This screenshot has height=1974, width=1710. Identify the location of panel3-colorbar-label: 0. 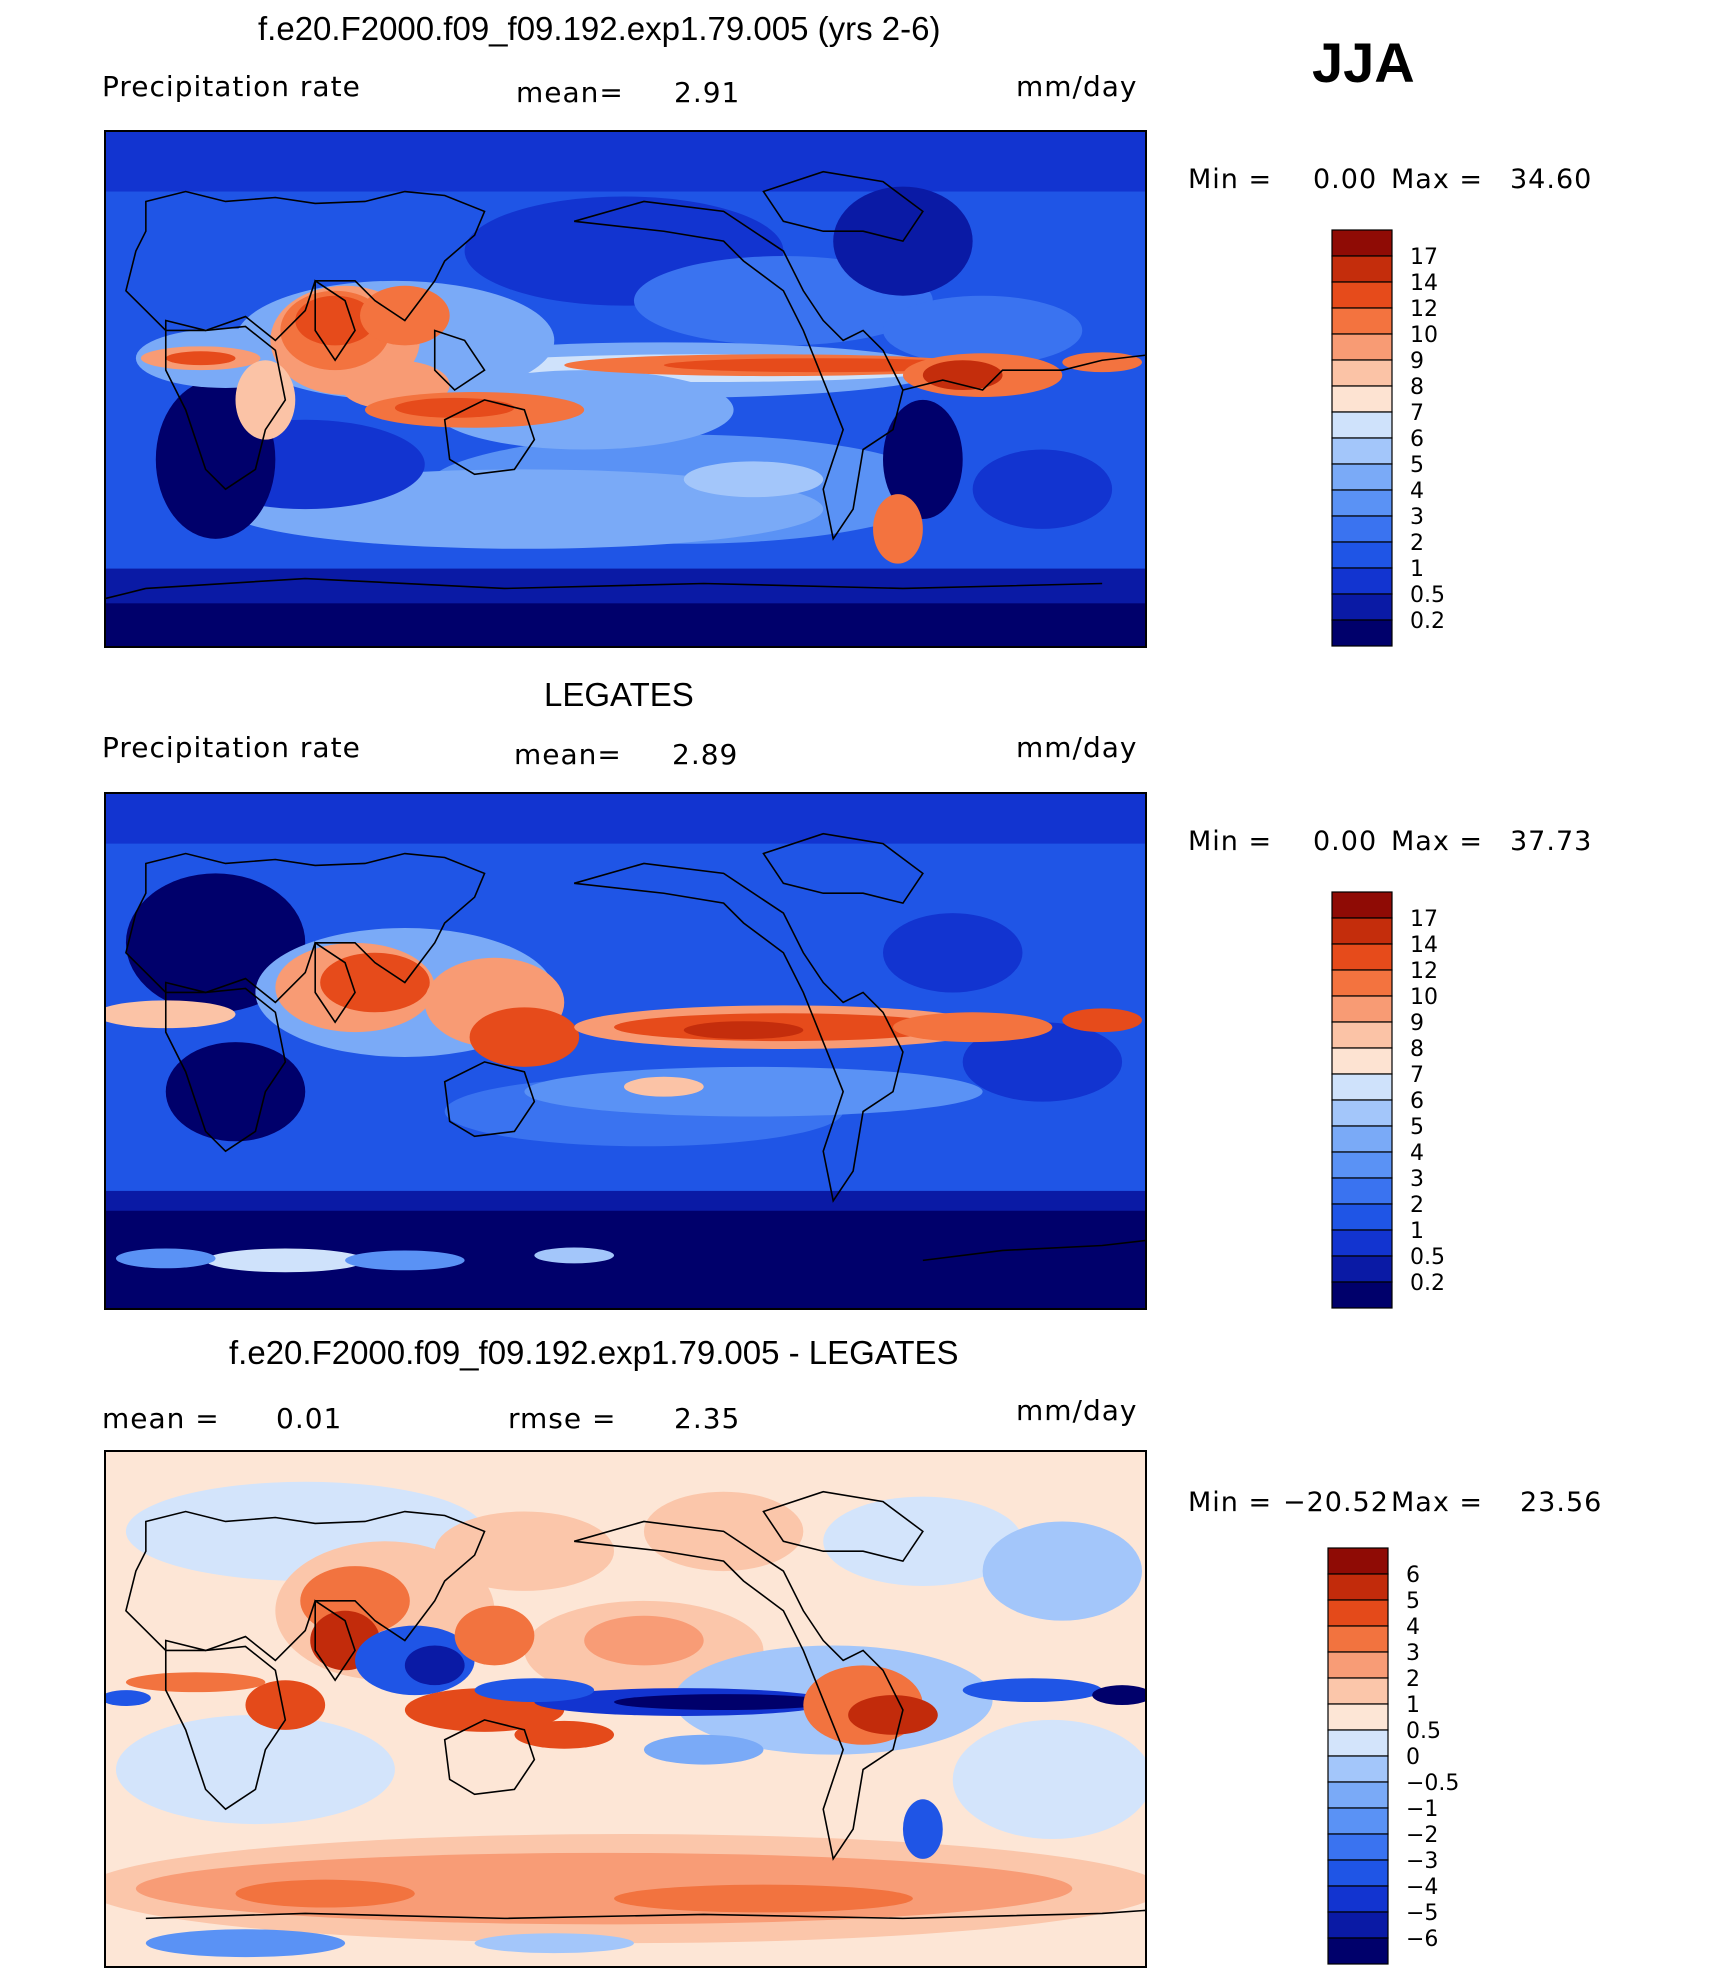
(1413, 1757).